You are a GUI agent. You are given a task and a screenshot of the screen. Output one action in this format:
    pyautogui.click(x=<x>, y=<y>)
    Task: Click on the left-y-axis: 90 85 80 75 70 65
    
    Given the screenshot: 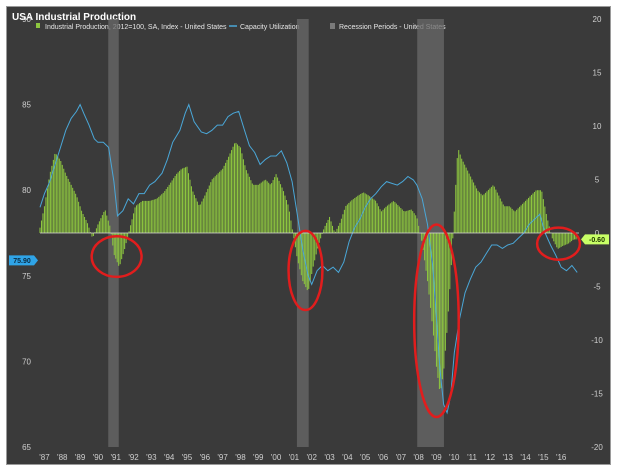 What is the action you would take?
    pyautogui.click(x=26, y=233)
    